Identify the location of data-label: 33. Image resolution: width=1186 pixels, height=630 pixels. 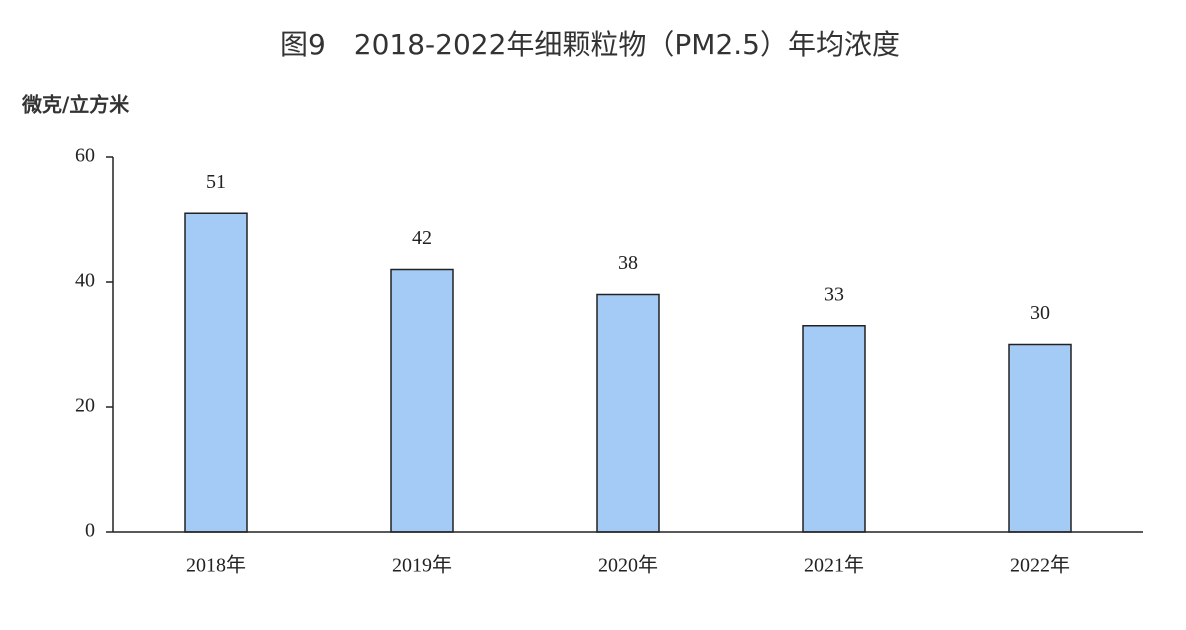
(834, 294).